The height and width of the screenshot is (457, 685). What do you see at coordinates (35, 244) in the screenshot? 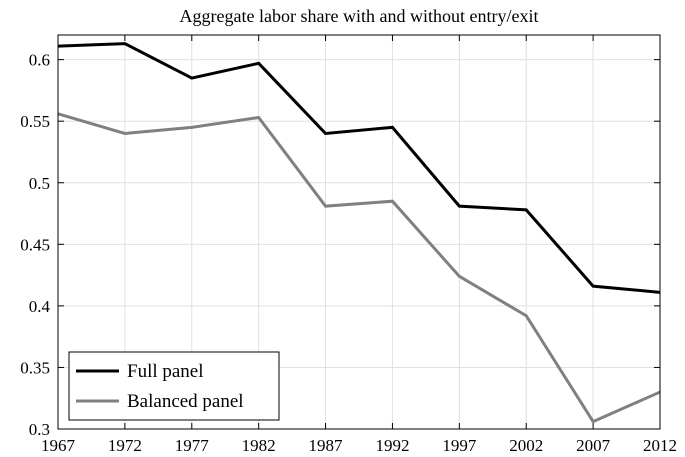
I see `y-tick-label: 0.45` at bounding box center [35, 244].